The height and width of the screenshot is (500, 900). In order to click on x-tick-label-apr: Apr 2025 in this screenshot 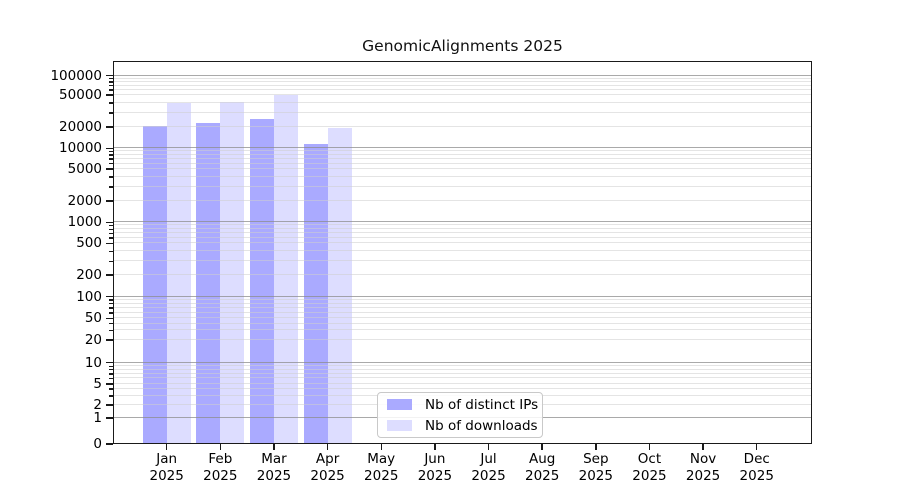, I will do `click(328, 468)`.